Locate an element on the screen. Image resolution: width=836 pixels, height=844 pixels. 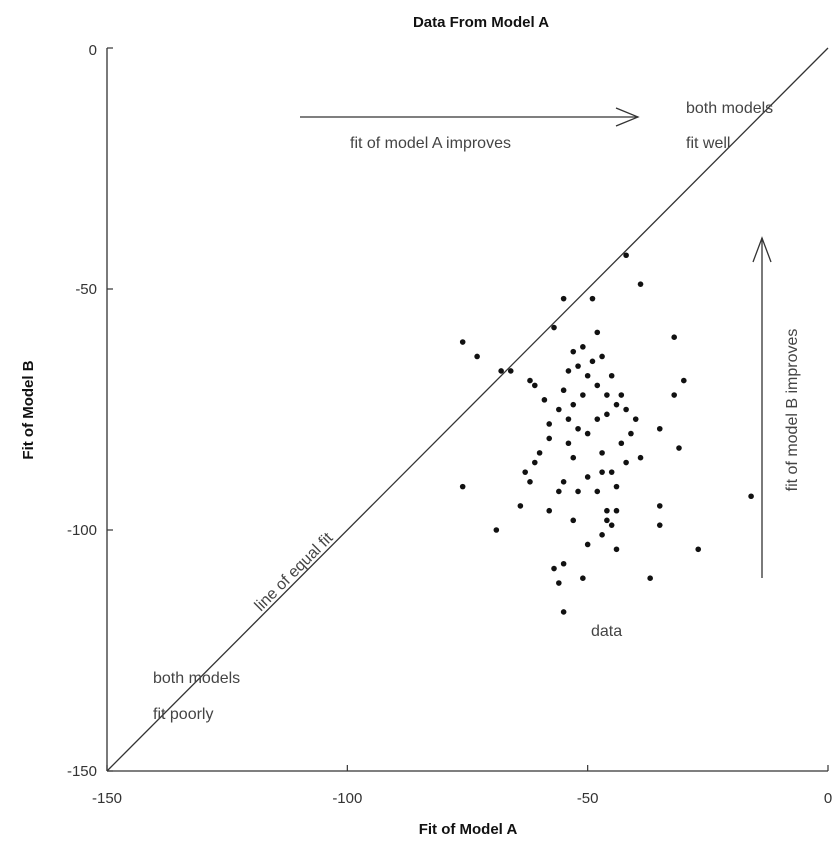
annotation-both-well-2: fit well is located at coordinates (708, 143).